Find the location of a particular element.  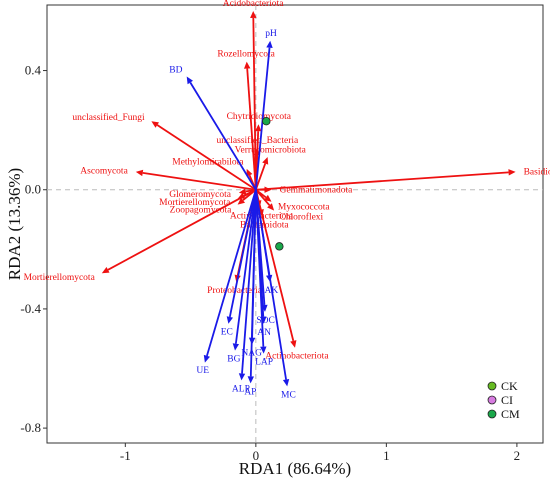

x-axis-title: RDA1 (86.64%) is located at coordinates (295, 468).